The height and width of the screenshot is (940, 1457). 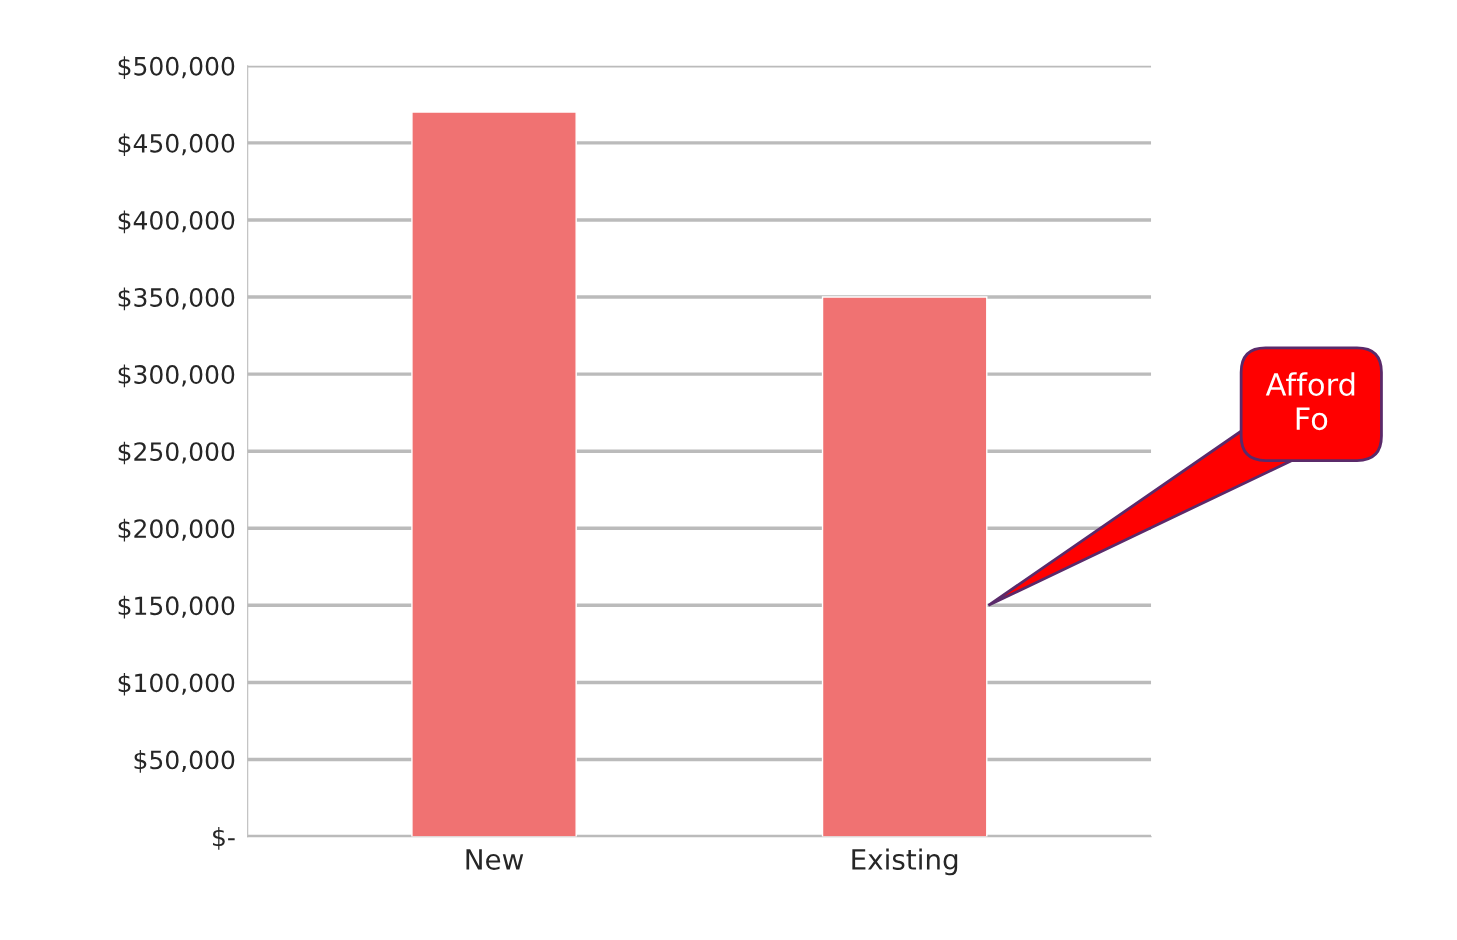 I want to click on y-tick-label: $500,000, so click(x=176, y=67).